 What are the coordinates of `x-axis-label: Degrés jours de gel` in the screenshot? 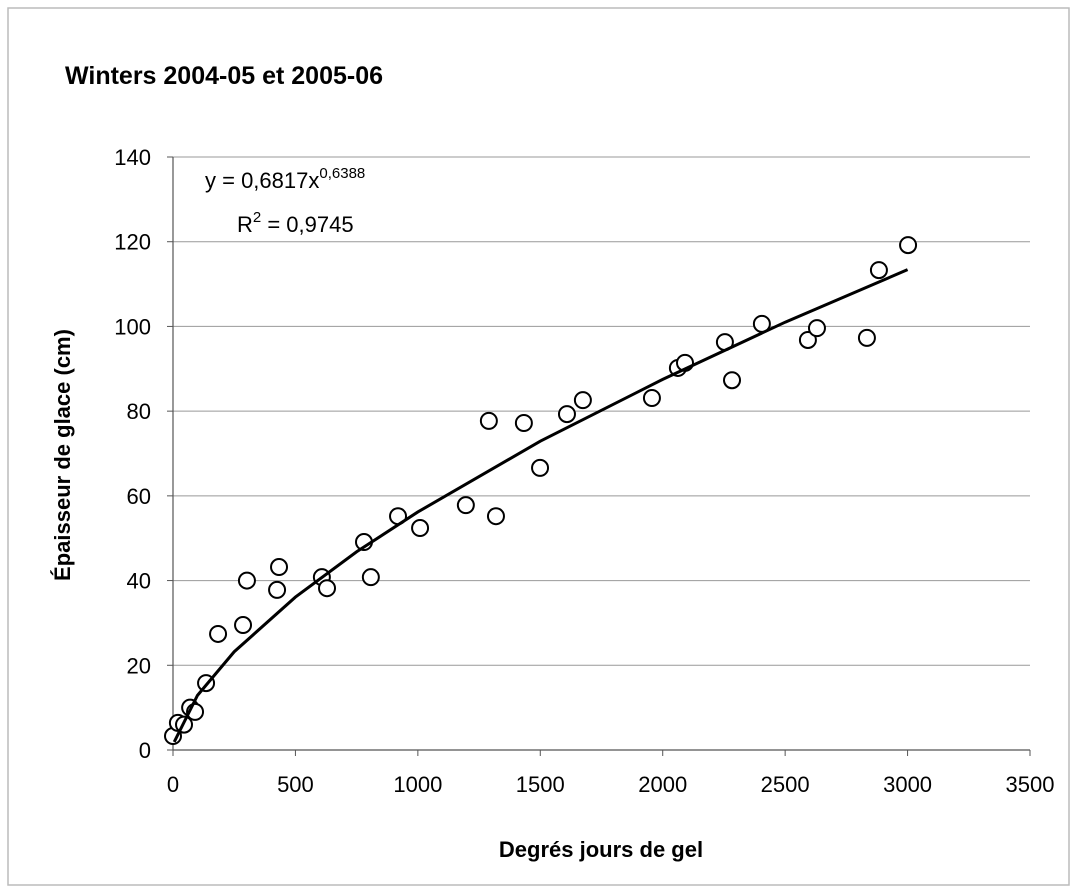 It's located at (601, 849).